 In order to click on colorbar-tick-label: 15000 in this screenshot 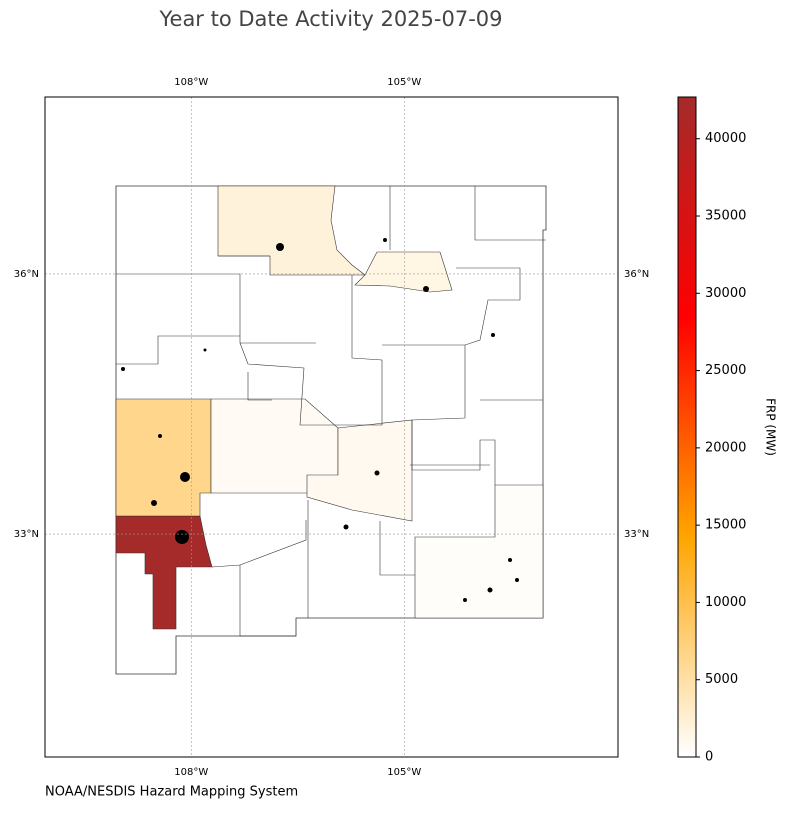, I will do `click(725, 525)`.